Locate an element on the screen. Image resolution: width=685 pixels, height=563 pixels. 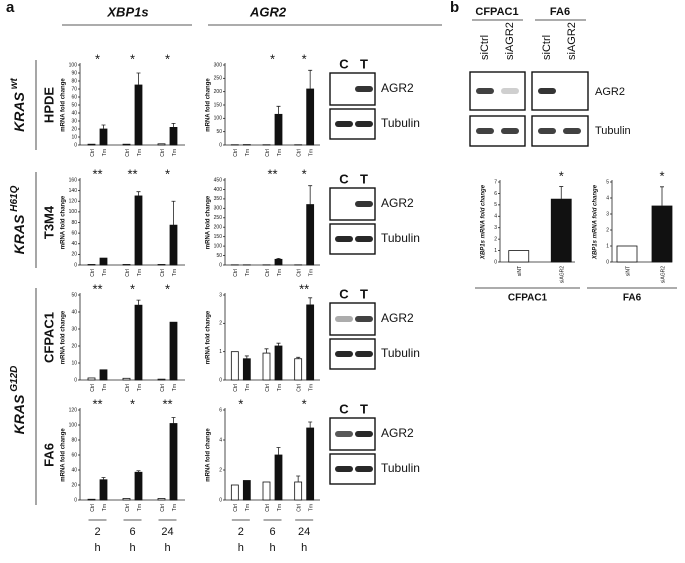
lane-label: siCtrl is located at coordinates (485, 47).